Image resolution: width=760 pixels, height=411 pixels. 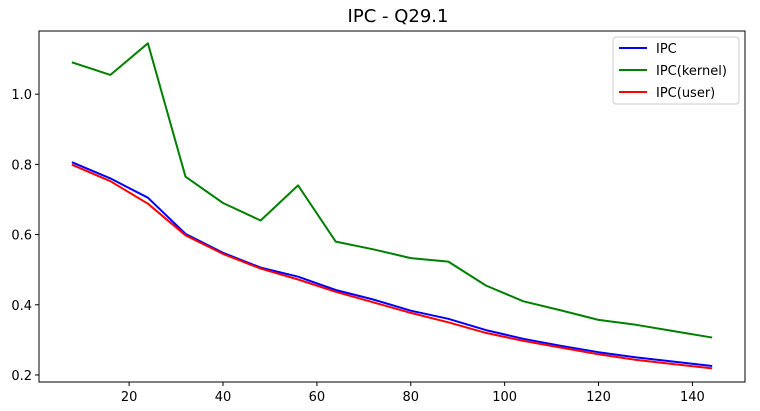 I want to click on legend-box, so click(x=676, y=70).